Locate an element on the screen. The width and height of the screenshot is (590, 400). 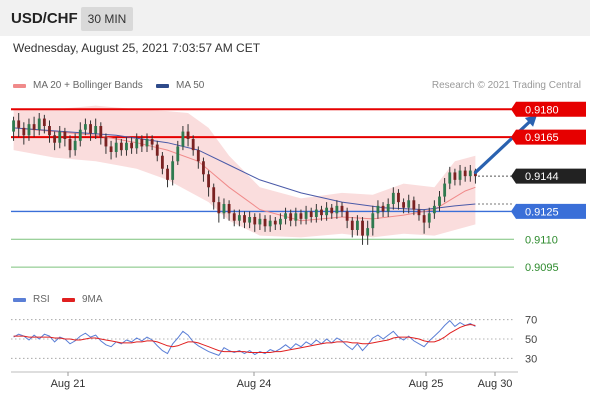
current-label-tag is located at coordinates (548, 176).